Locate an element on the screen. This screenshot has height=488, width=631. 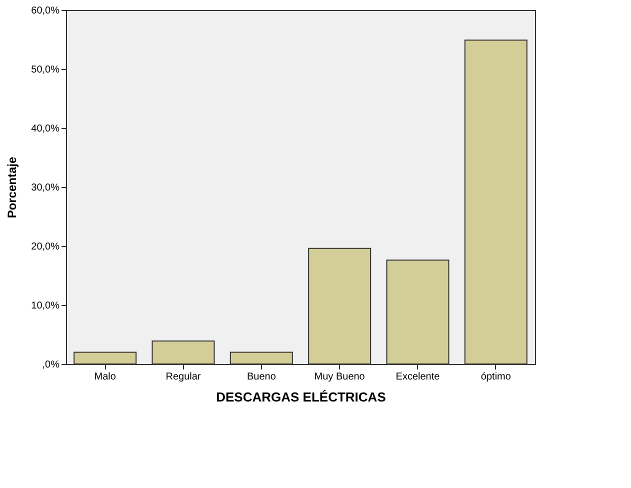
x-tick-label: Regular is located at coordinates (184, 377).